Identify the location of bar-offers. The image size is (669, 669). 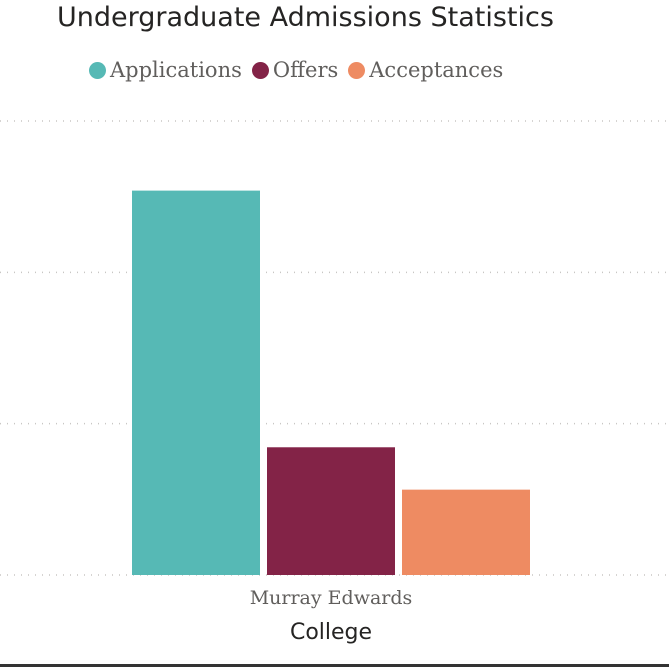
(331, 511).